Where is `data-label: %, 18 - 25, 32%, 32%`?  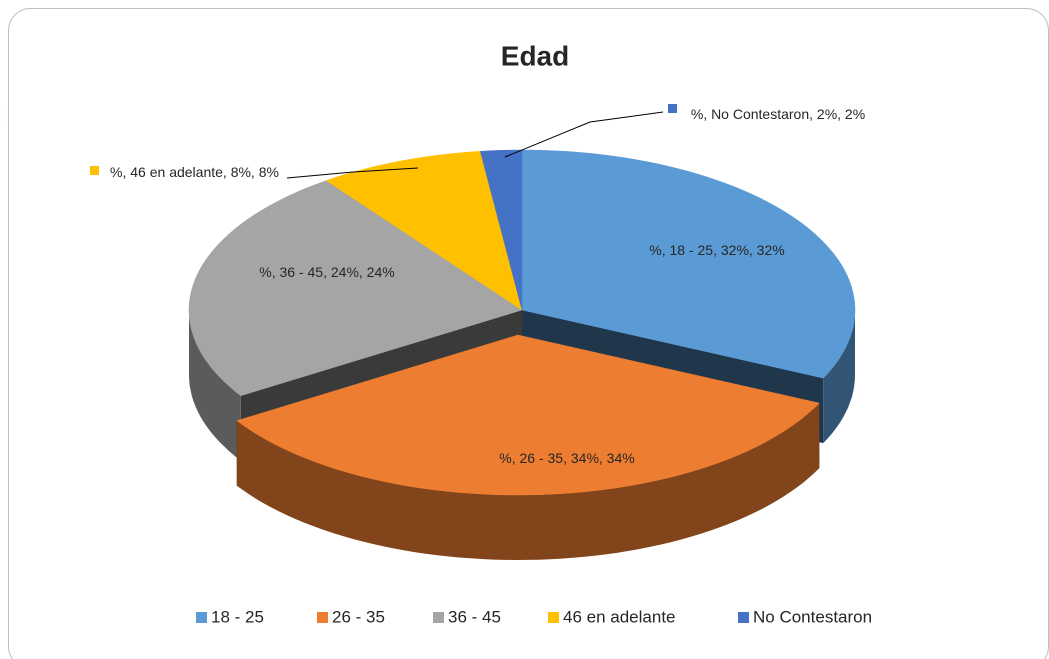 data-label: %, 18 - 25, 32%, 32% is located at coordinates (717, 250).